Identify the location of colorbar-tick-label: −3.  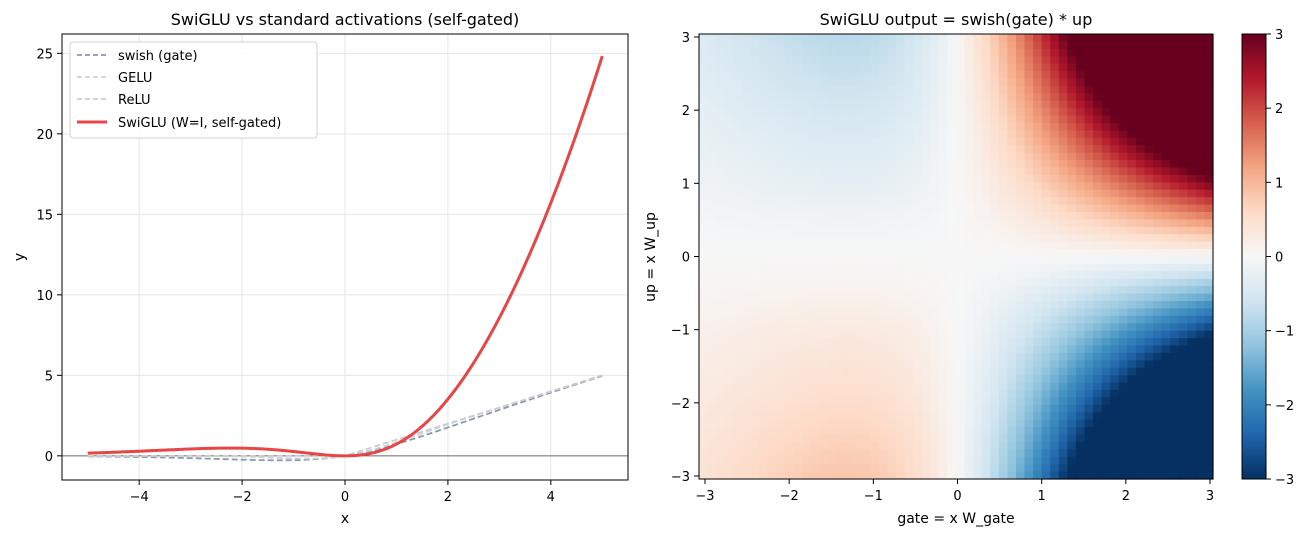
(1284, 480).